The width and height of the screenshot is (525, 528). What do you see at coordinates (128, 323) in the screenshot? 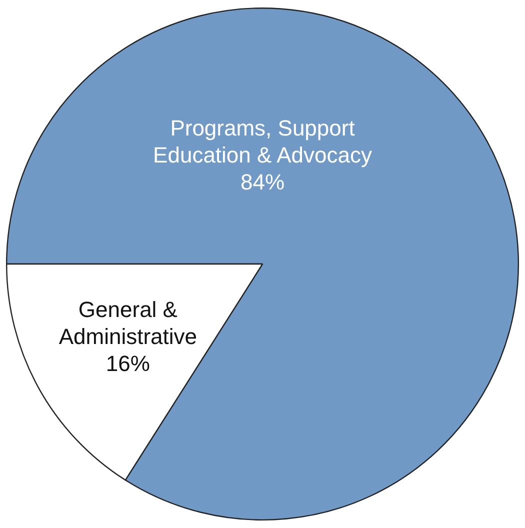
I see `slice-label: General & Administrative` at bounding box center [128, 323].